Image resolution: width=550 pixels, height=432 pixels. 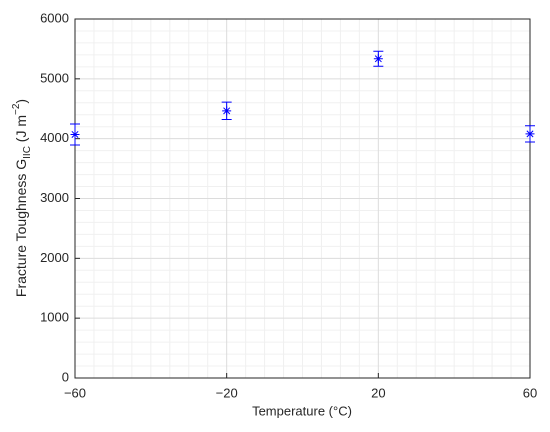 What do you see at coordinates (21, 130) in the screenshot?
I see `y-label-unit: (J m` at bounding box center [21, 130].